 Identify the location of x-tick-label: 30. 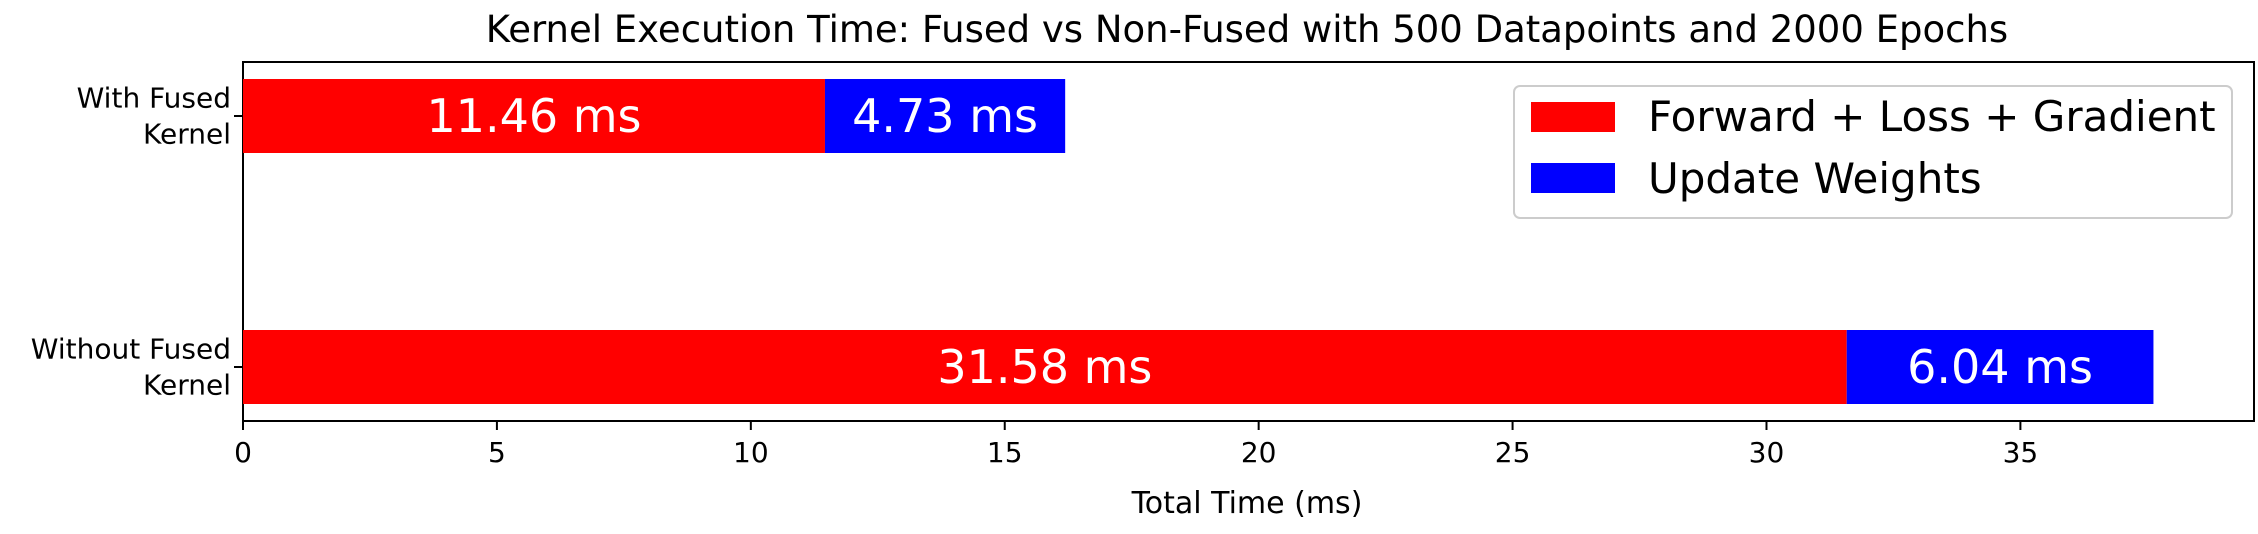
(1767, 452).